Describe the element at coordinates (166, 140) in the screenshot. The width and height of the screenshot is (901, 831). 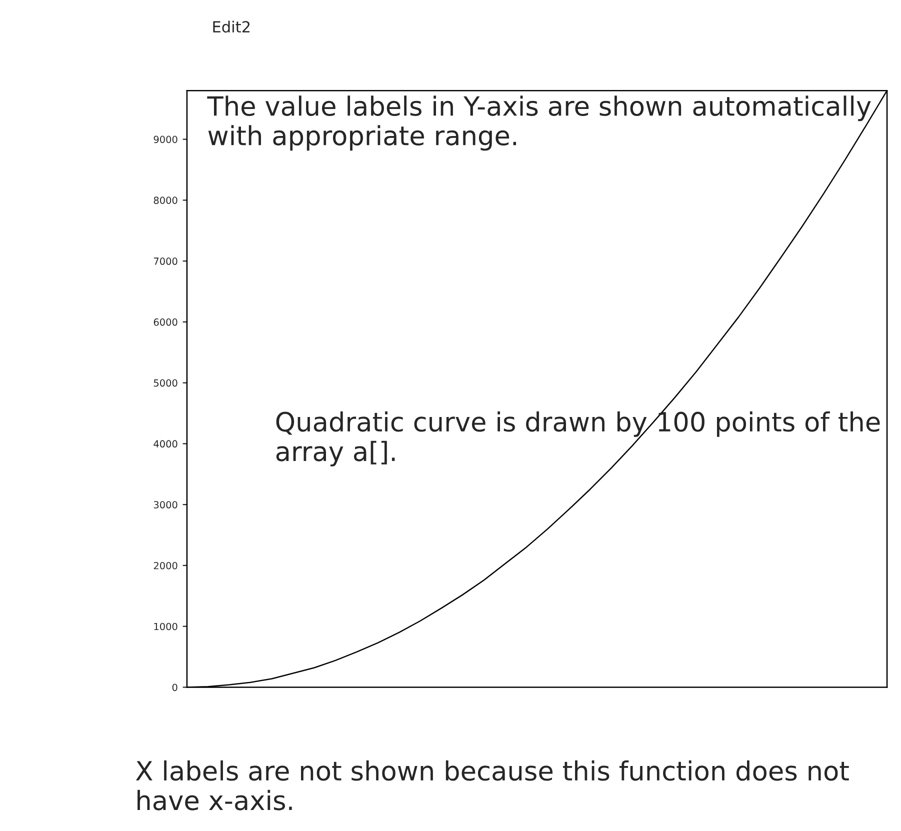
I see `y-tick-label: 9000` at that location.